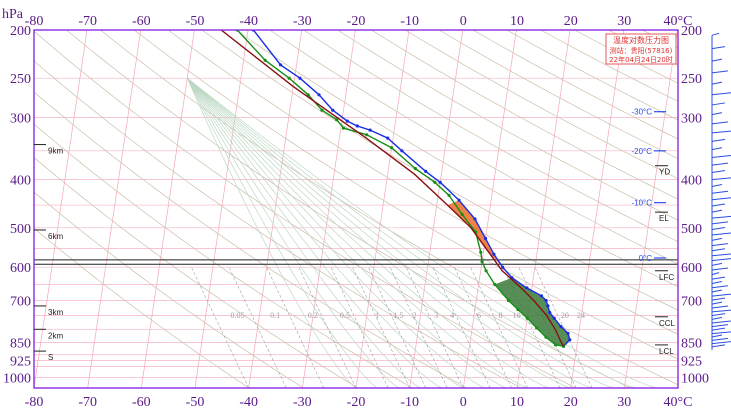  Describe the element at coordinates (399, 315) in the screenshot. I see `mixing-ratio-label: 1.5` at that location.